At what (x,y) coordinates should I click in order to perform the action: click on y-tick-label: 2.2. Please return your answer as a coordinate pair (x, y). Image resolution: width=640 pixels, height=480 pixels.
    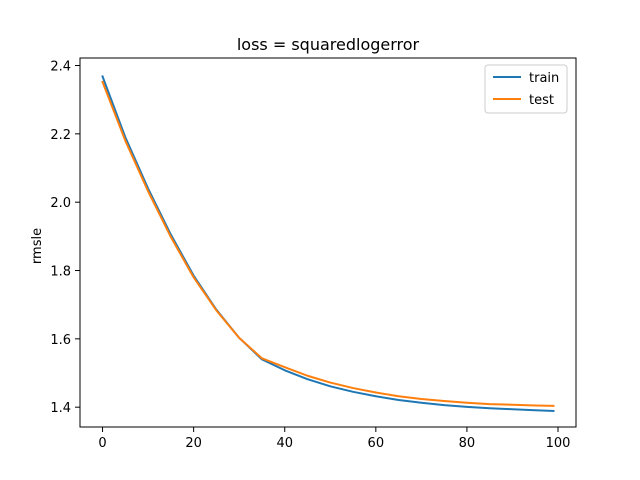
    Looking at the image, I should click on (60, 135).